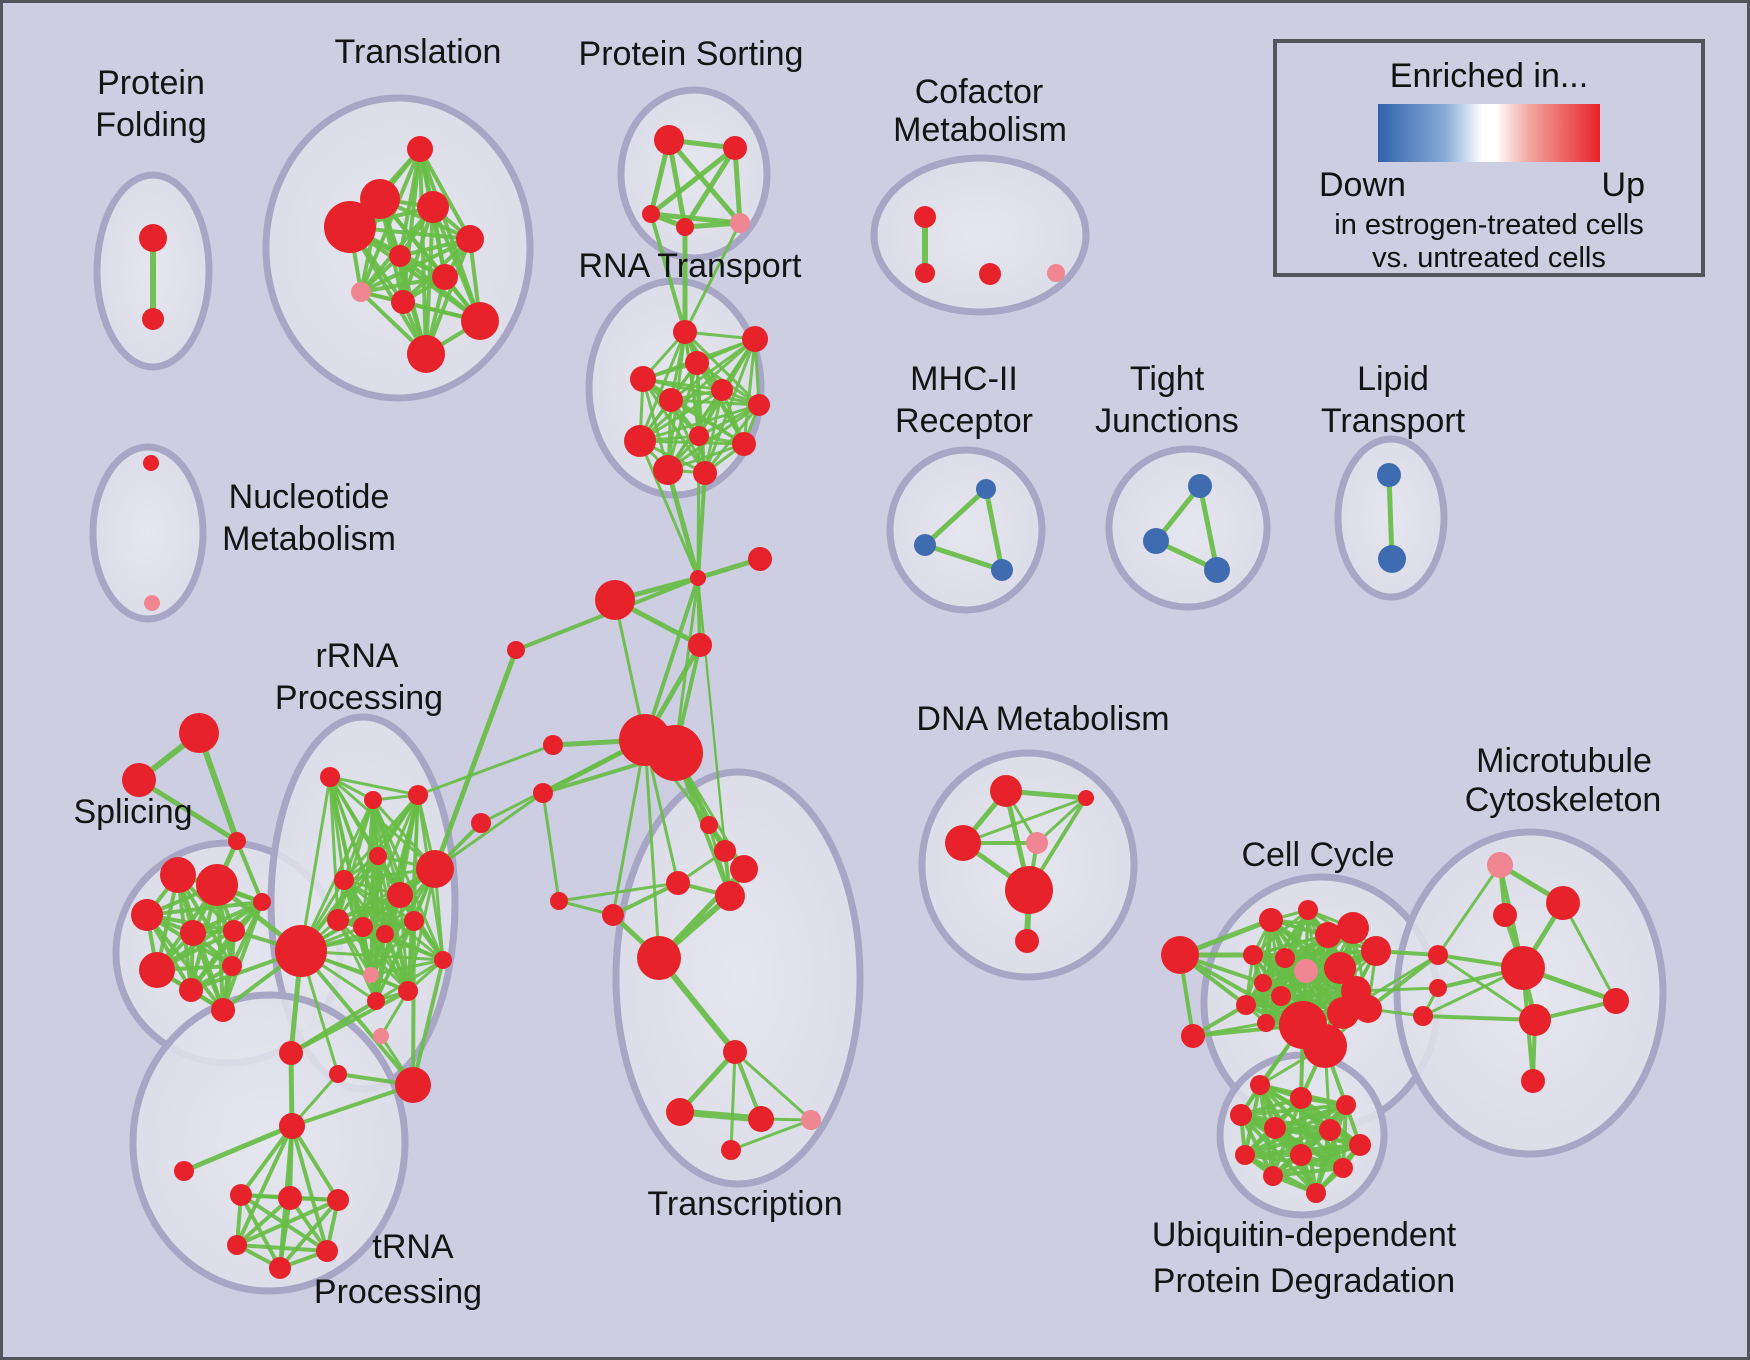 Image resolution: width=1750 pixels, height=1360 pixels. Describe the element at coordinates (359, 698) in the screenshot. I see `cluster-label-rrna-processing-line2: Processing` at that location.